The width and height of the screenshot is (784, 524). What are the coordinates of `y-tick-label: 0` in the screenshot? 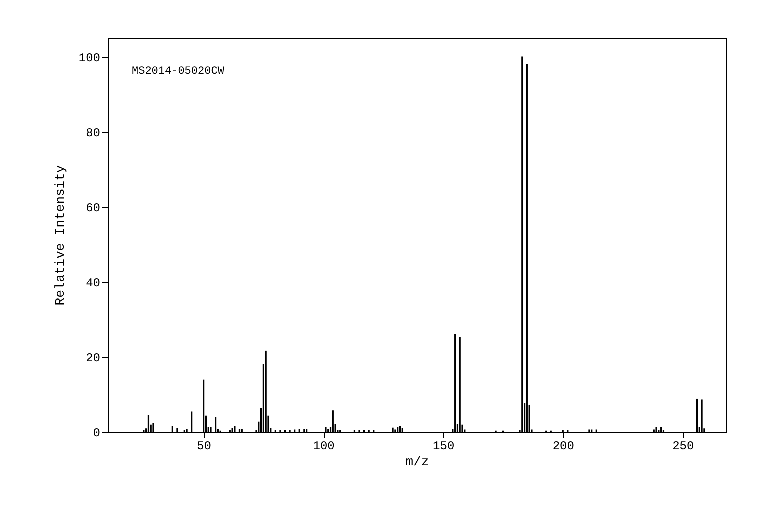 It's located at (96, 433).